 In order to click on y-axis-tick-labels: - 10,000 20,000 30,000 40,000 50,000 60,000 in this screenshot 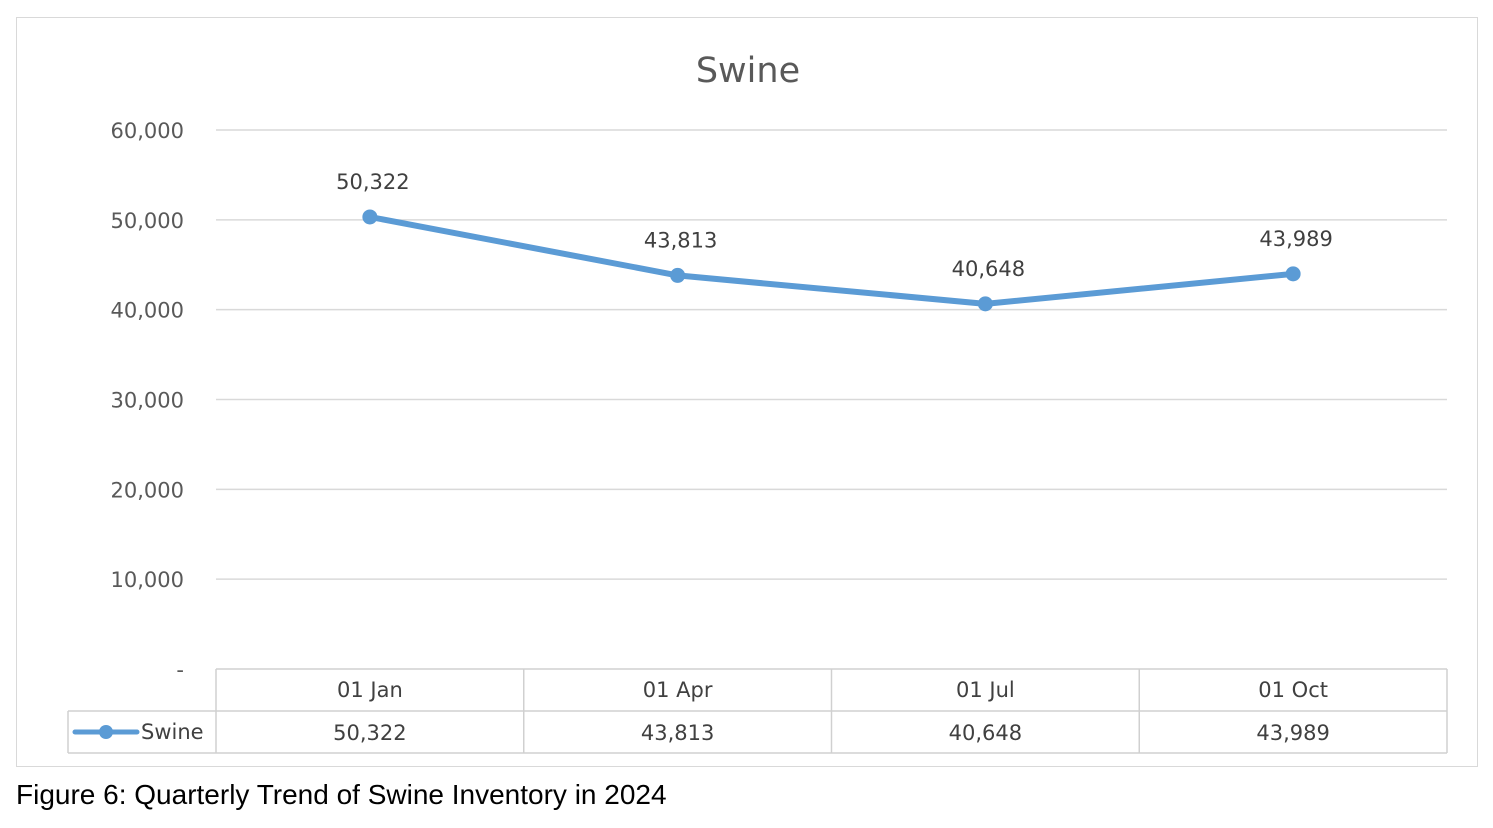, I will do `click(147, 400)`.